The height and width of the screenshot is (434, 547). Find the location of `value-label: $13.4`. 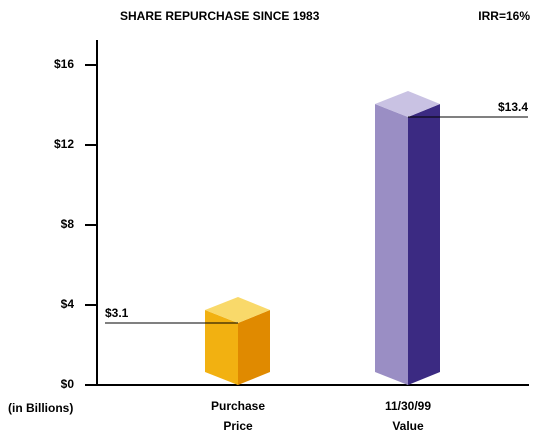

value-label: $13.4 is located at coordinates (513, 107).